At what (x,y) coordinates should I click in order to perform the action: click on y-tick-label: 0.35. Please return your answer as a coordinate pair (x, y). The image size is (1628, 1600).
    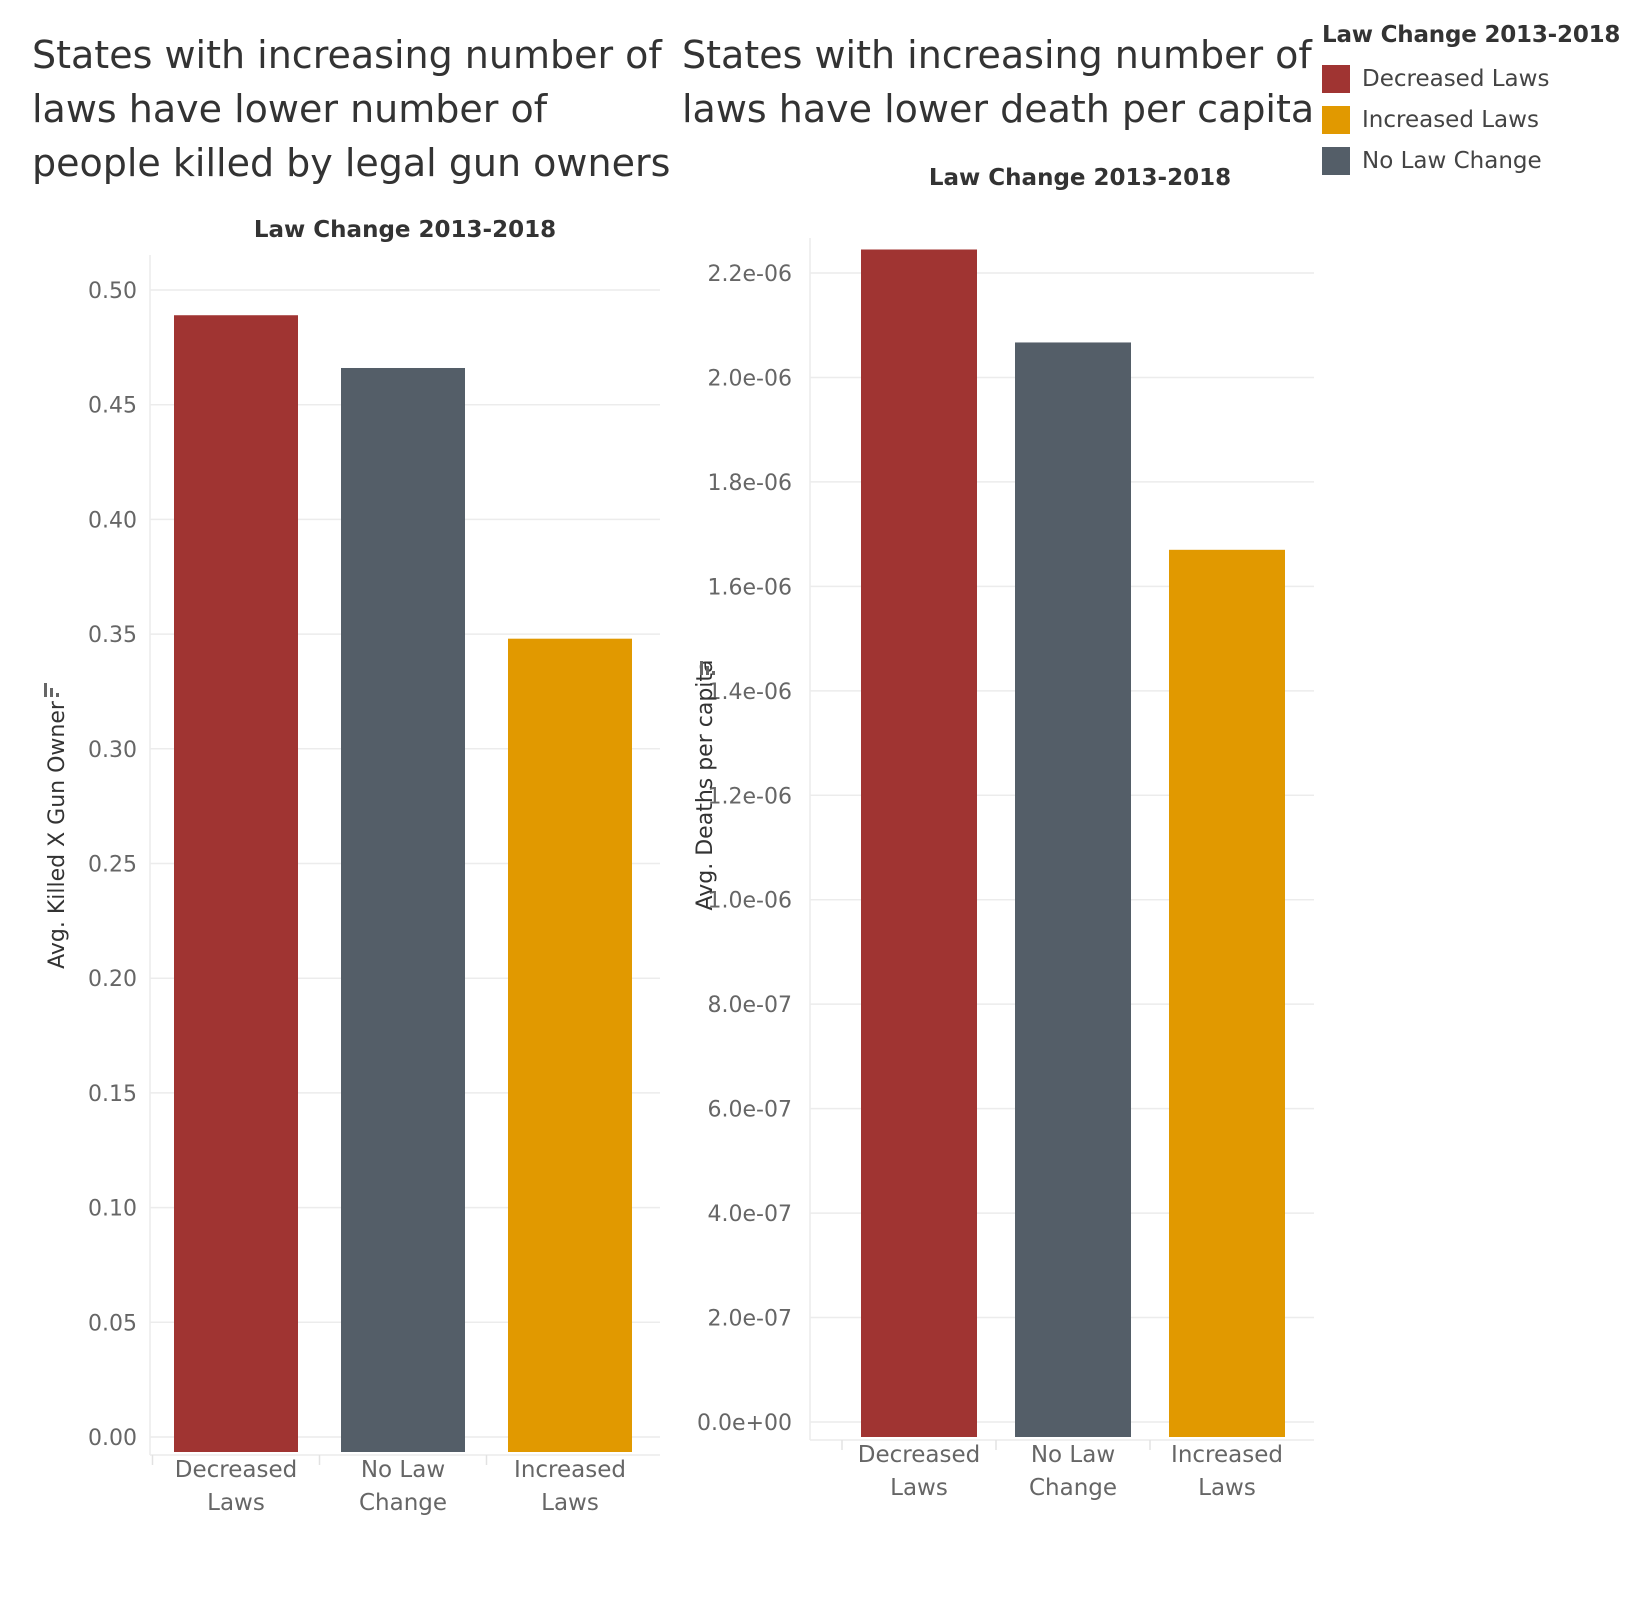
    Looking at the image, I should click on (112, 635).